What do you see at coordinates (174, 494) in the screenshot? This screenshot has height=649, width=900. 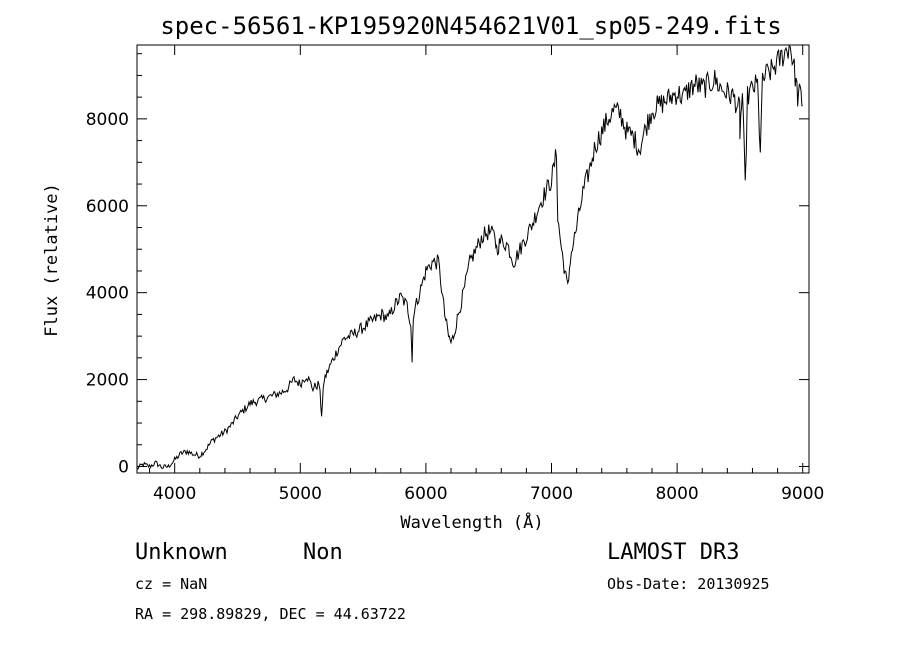 I see `x-tick-label: 4000` at bounding box center [174, 494].